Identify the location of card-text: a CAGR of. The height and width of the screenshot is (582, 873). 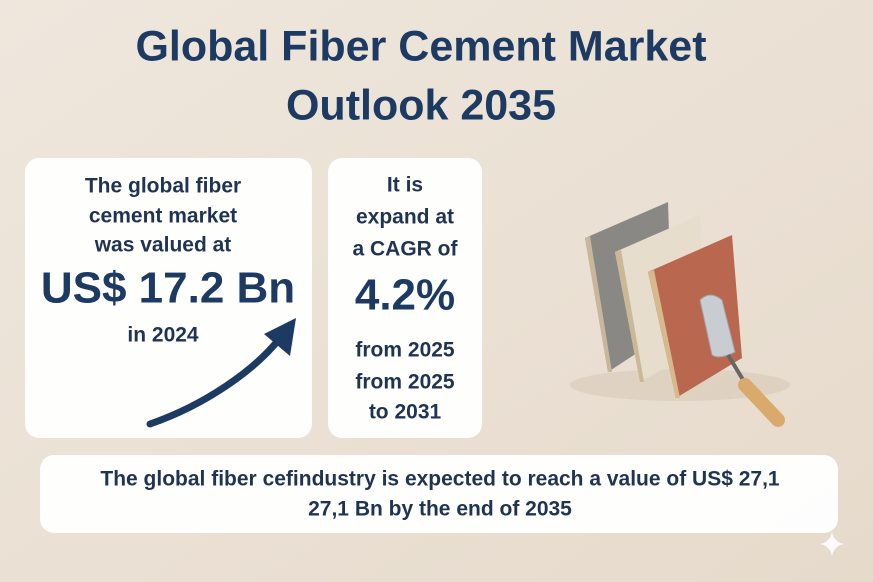
(406, 249).